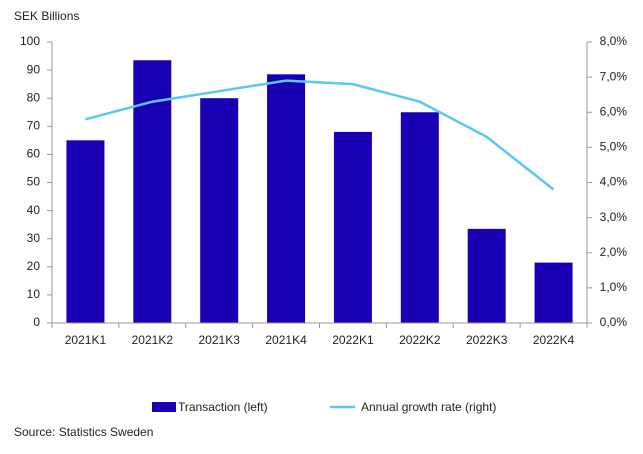 The height and width of the screenshot is (454, 643). Describe the element at coordinates (86, 340) in the screenshot. I see `x-tick-label: 2021K1` at that location.